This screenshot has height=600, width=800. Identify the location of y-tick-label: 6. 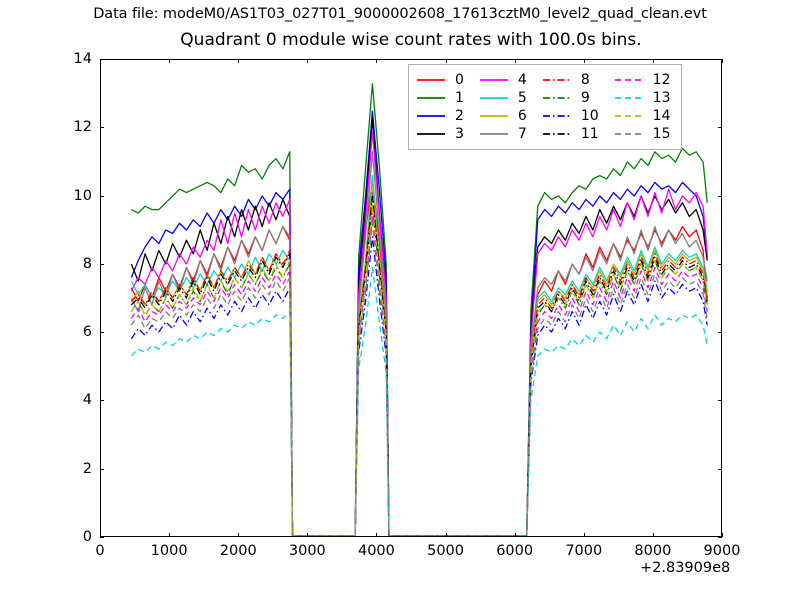
(87, 332).